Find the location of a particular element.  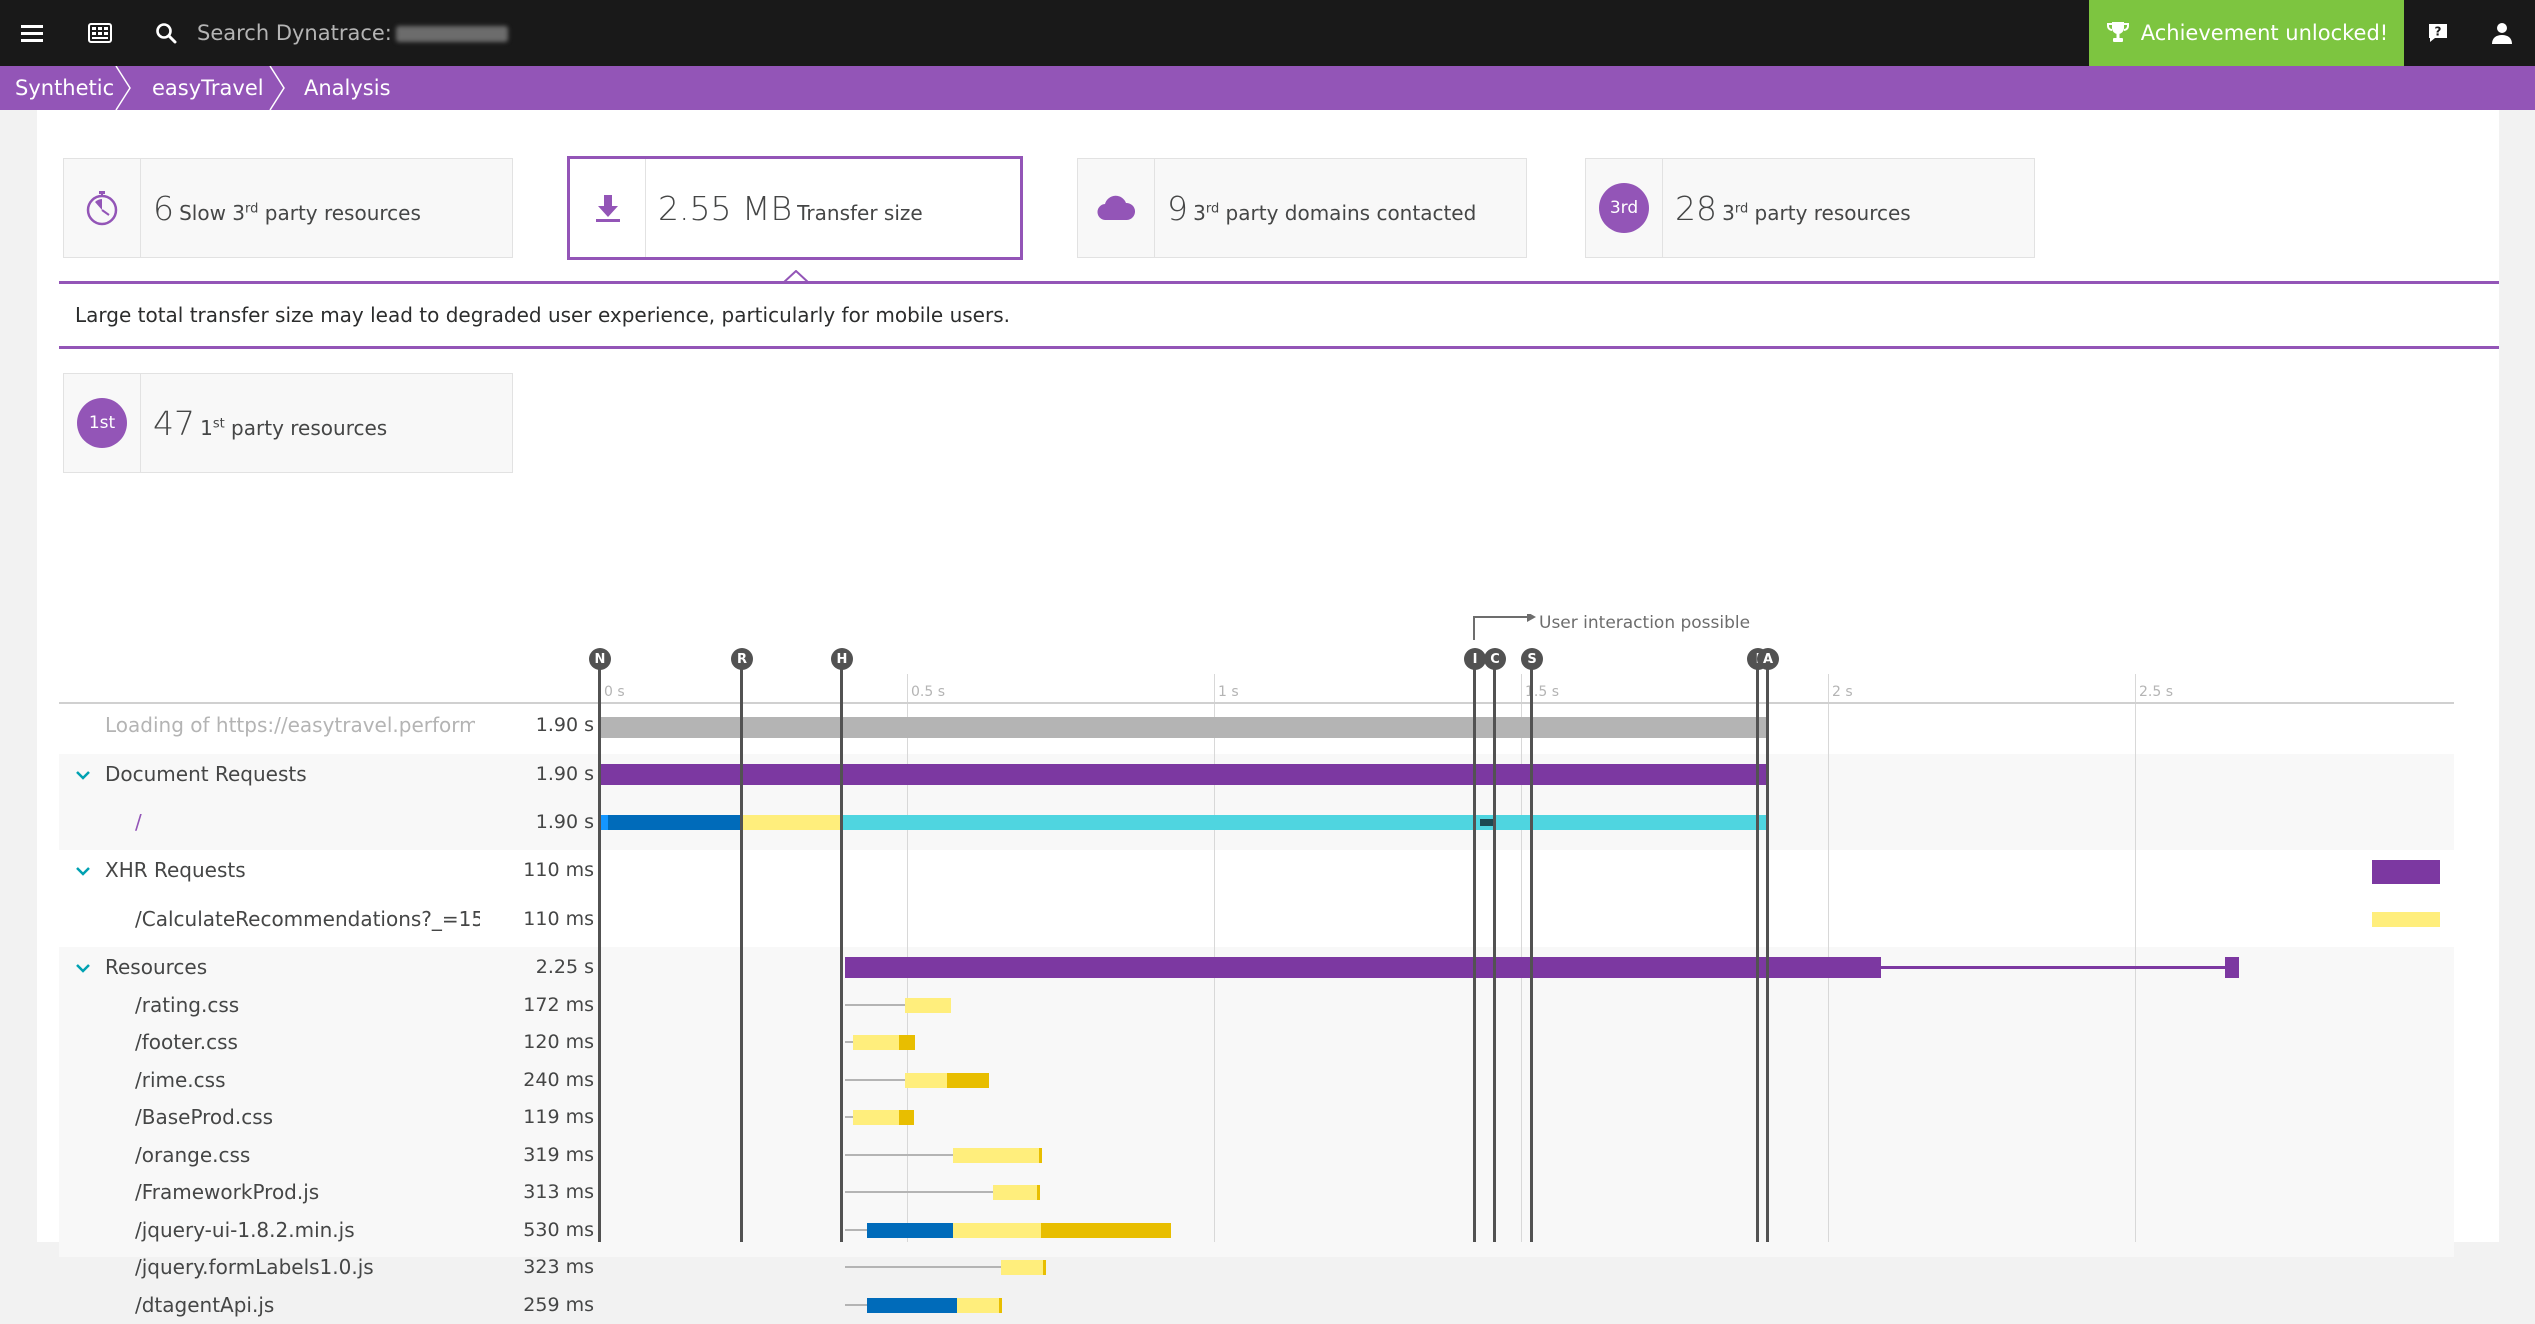

first-party-resources-card: 1st 47 1st party resources is located at coordinates (288, 423).